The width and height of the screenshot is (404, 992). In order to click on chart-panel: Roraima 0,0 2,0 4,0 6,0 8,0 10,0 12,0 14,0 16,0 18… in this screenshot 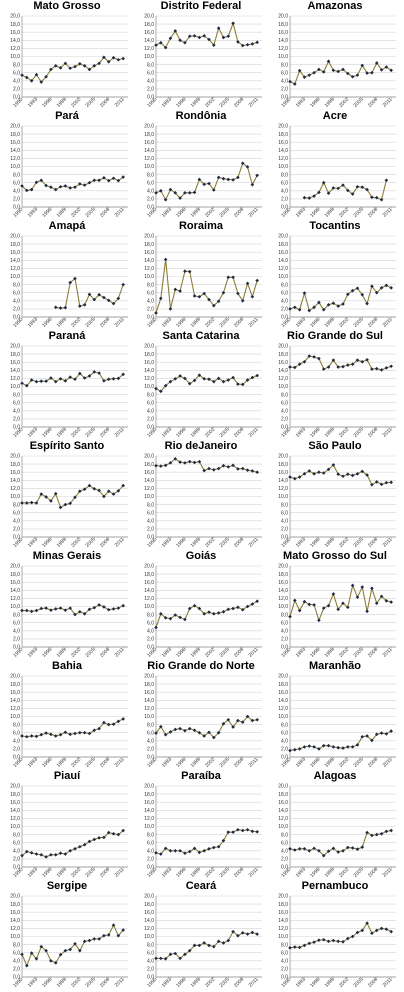, I will do `click(201, 275)`.